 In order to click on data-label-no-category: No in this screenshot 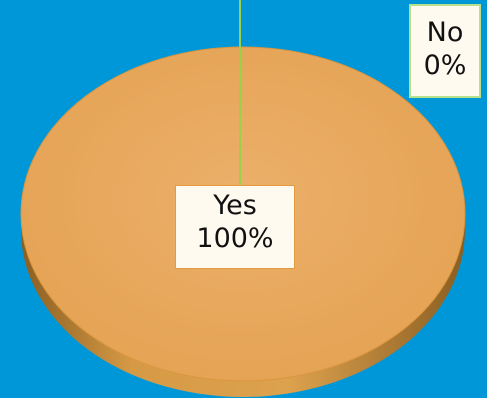, I will do `click(445, 32)`.